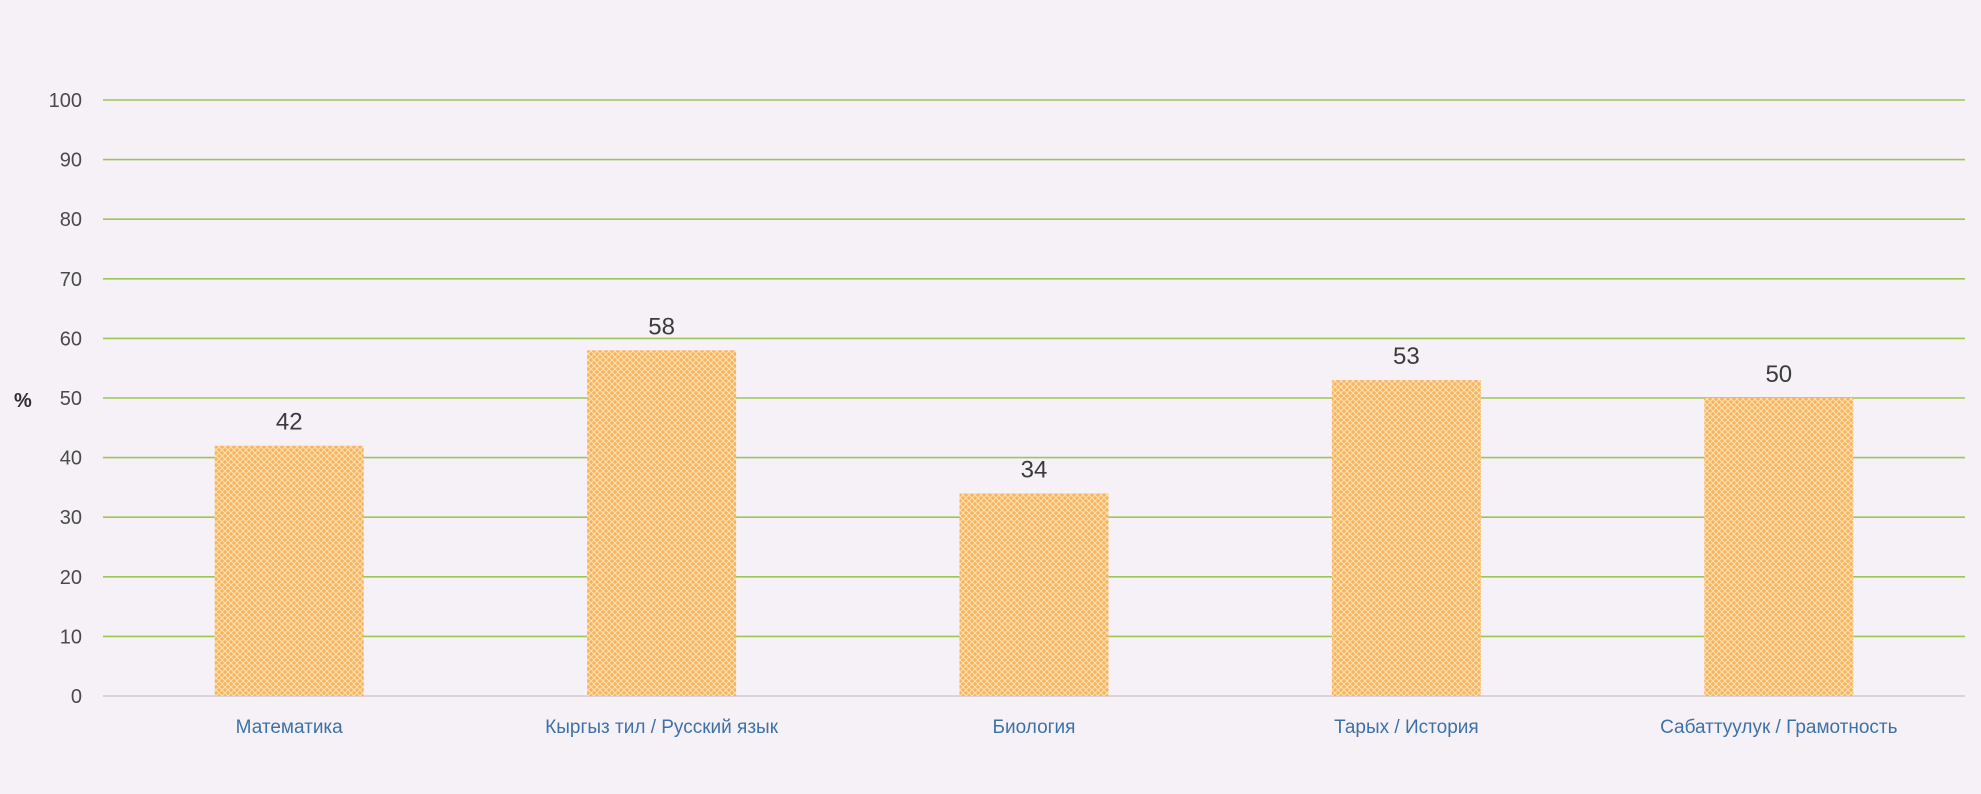 The image size is (1981, 794). I want to click on y-tick-label-0: 0, so click(76, 697).